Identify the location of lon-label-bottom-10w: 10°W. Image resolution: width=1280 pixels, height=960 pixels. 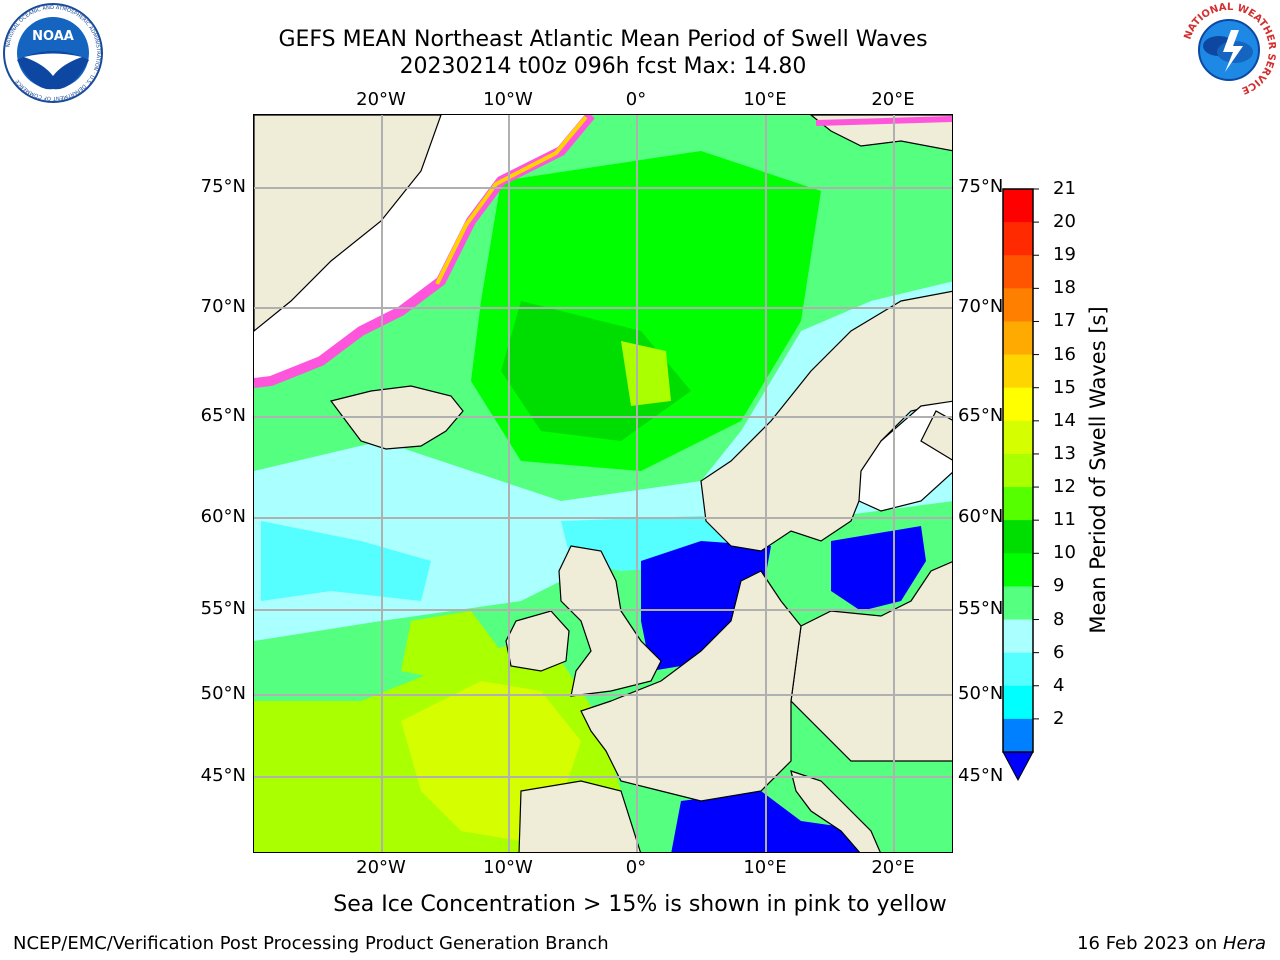
(508, 867).